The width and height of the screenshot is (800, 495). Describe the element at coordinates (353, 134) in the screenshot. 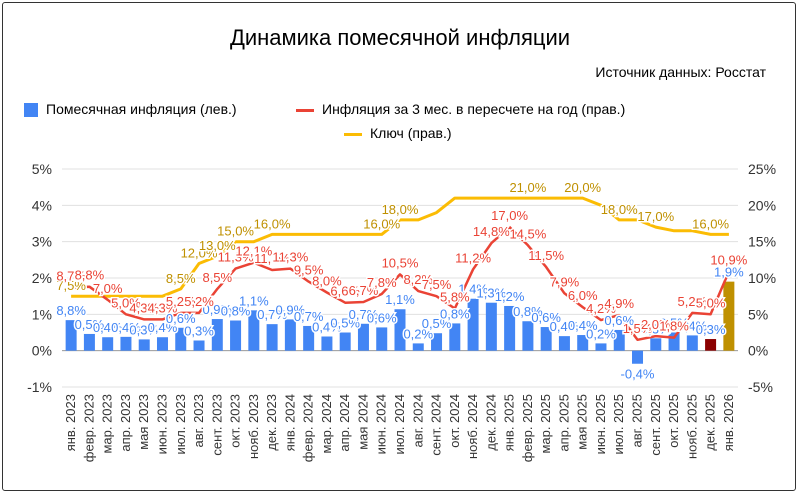

I see `legend-swatch-key-rate` at that location.